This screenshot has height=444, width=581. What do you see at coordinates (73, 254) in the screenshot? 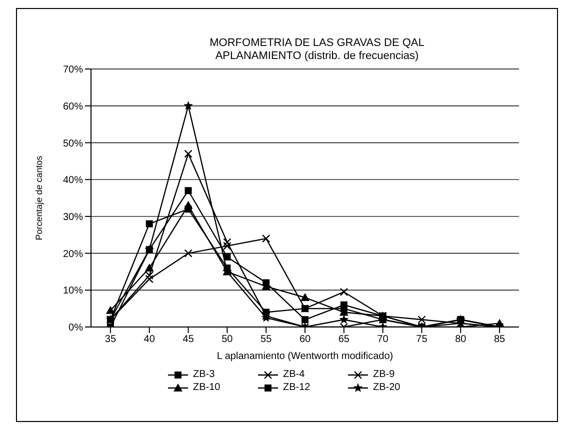
I see `y-tick-label: 20%` at bounding box center [73, 254].